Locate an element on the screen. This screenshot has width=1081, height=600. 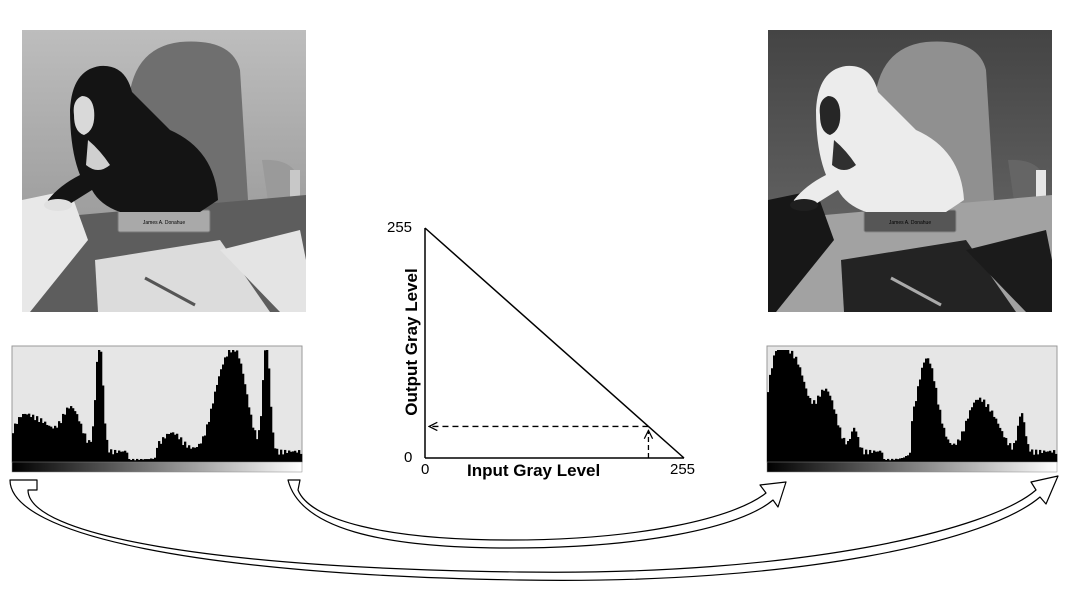
x-tick-min: 0 is located at coordinates (425, 469).